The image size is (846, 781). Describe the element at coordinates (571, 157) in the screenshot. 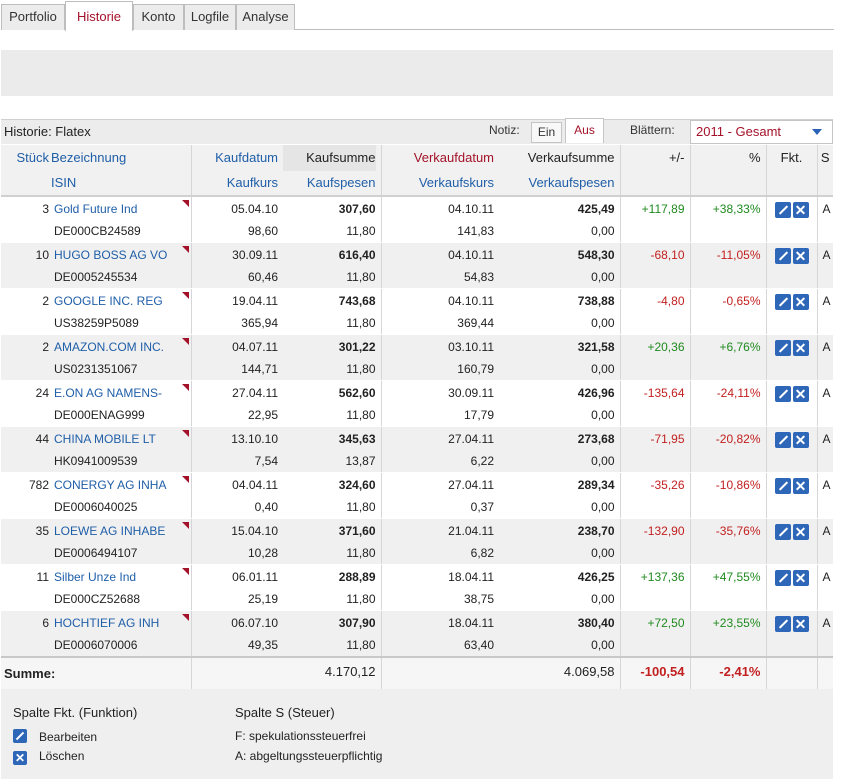

I see `col-verkaufsumme-label: Verkaufsumme` at that location.